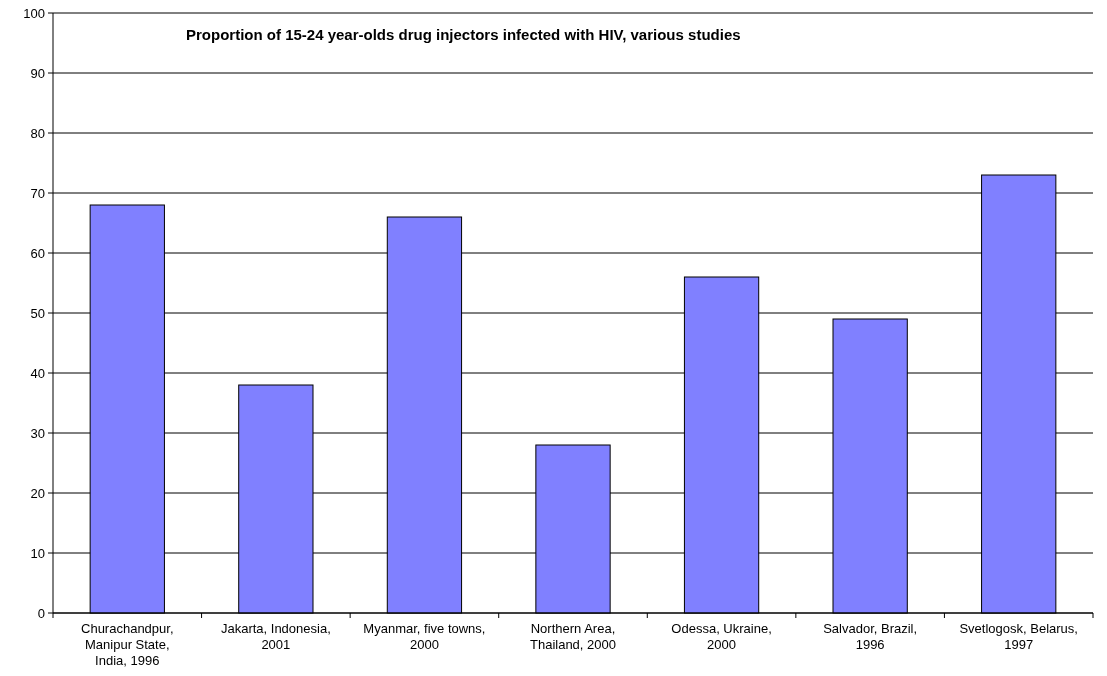 The height and width of the screenshot is (676, 1107). I want to click on y-tick-label: 40, so click(37, 373).